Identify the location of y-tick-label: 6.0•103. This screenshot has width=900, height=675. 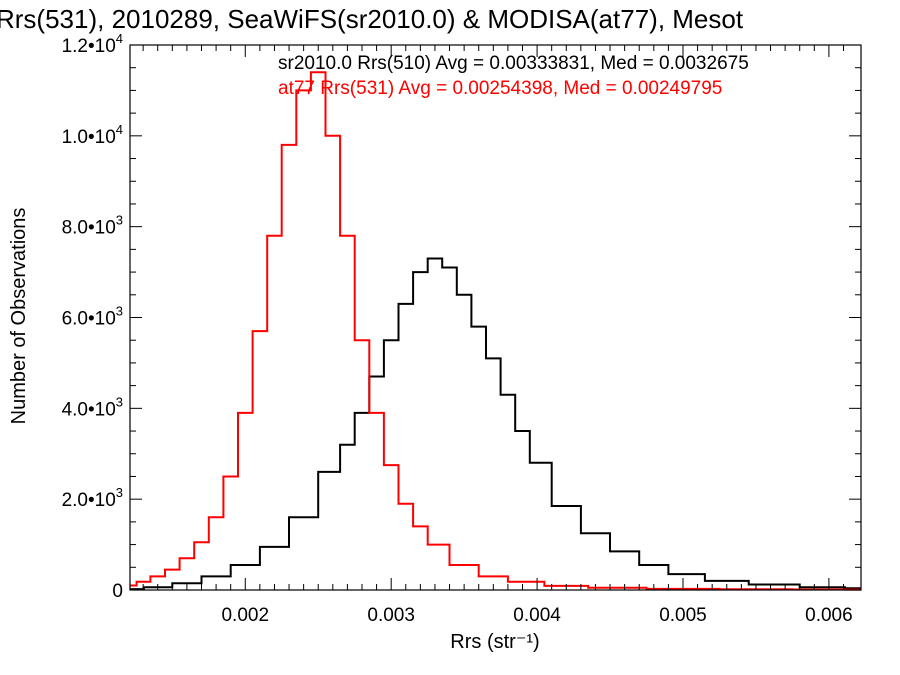
(92, 317).